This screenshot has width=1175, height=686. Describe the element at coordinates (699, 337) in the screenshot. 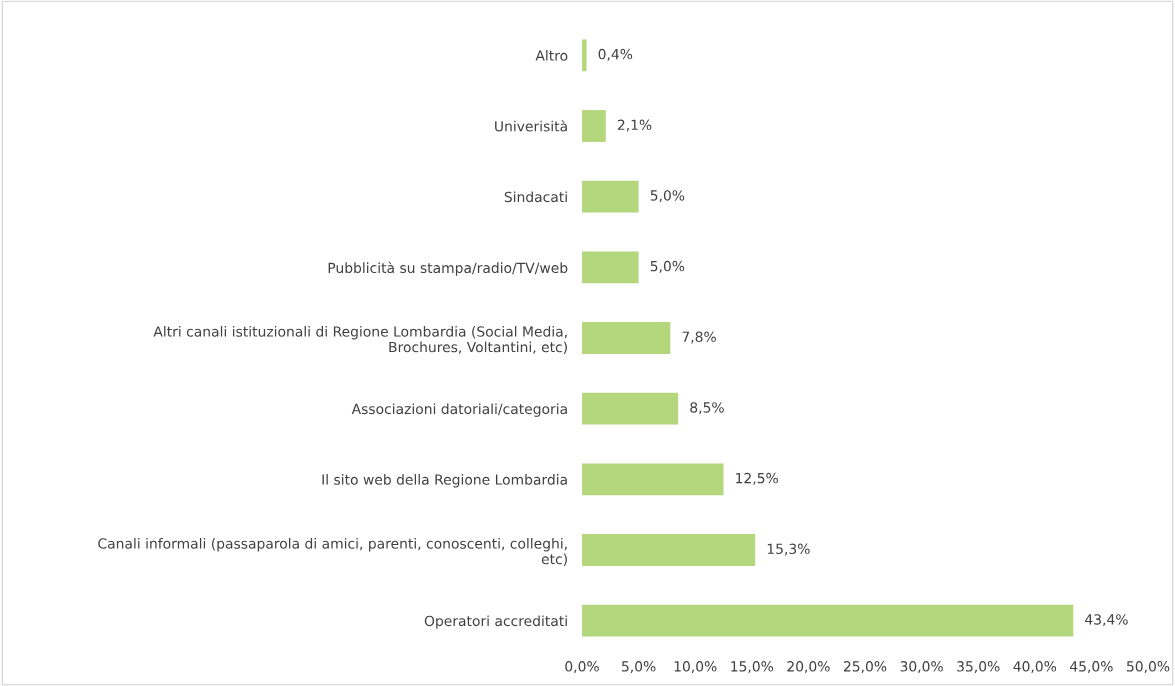

I see `data-label: 7,8%` at that location.